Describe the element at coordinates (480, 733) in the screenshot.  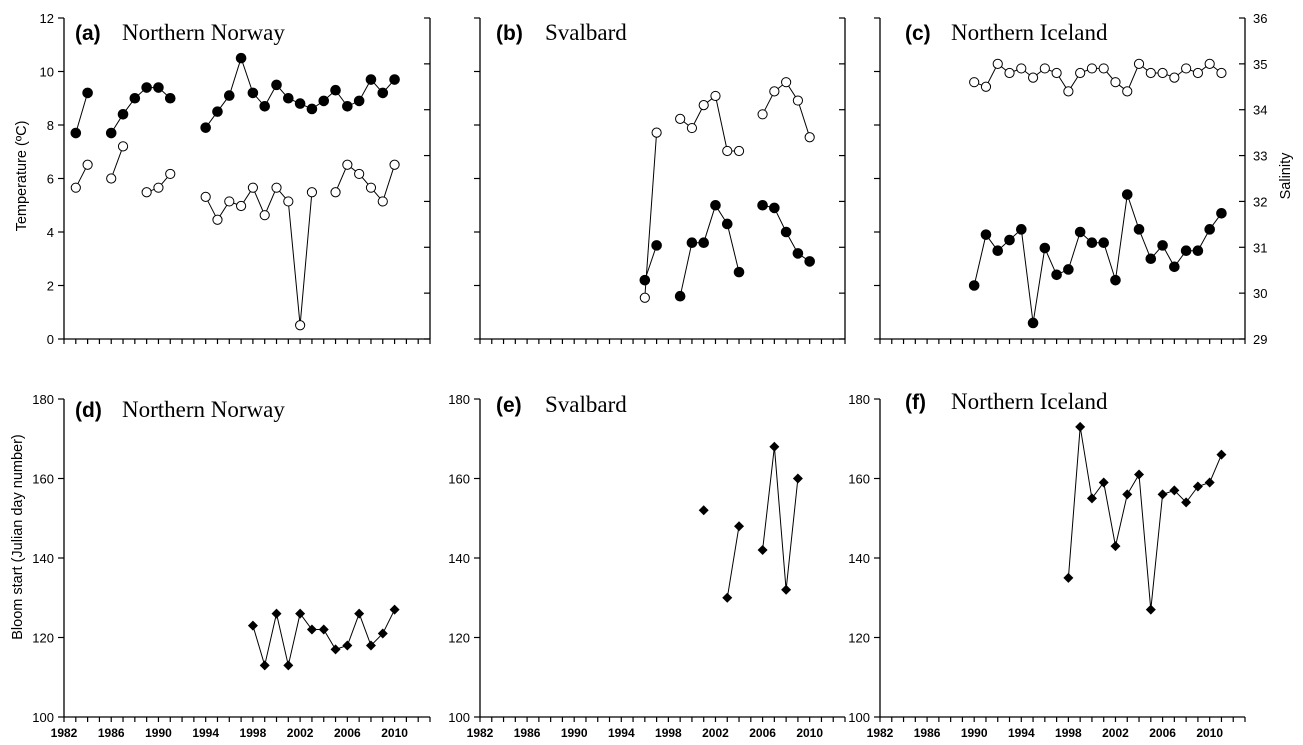
I see `panel-e-x-tick-label: 1982` at that location.